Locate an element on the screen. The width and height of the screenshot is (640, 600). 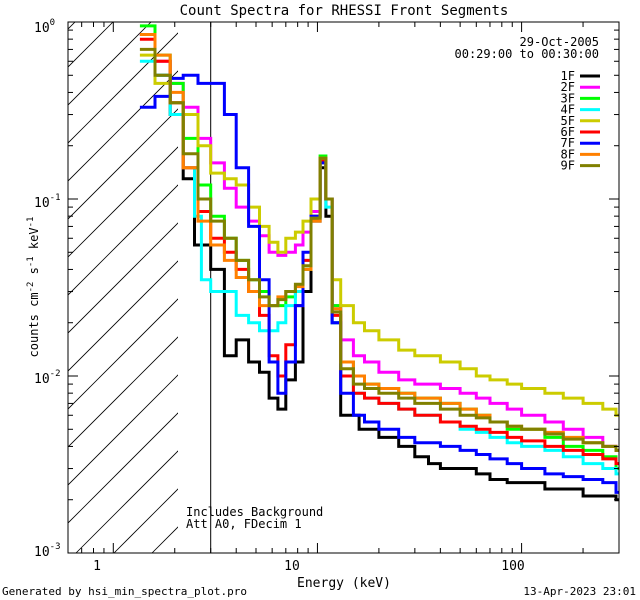
y-tick-label: 10⁻³ is located at coordinates (47, 551).